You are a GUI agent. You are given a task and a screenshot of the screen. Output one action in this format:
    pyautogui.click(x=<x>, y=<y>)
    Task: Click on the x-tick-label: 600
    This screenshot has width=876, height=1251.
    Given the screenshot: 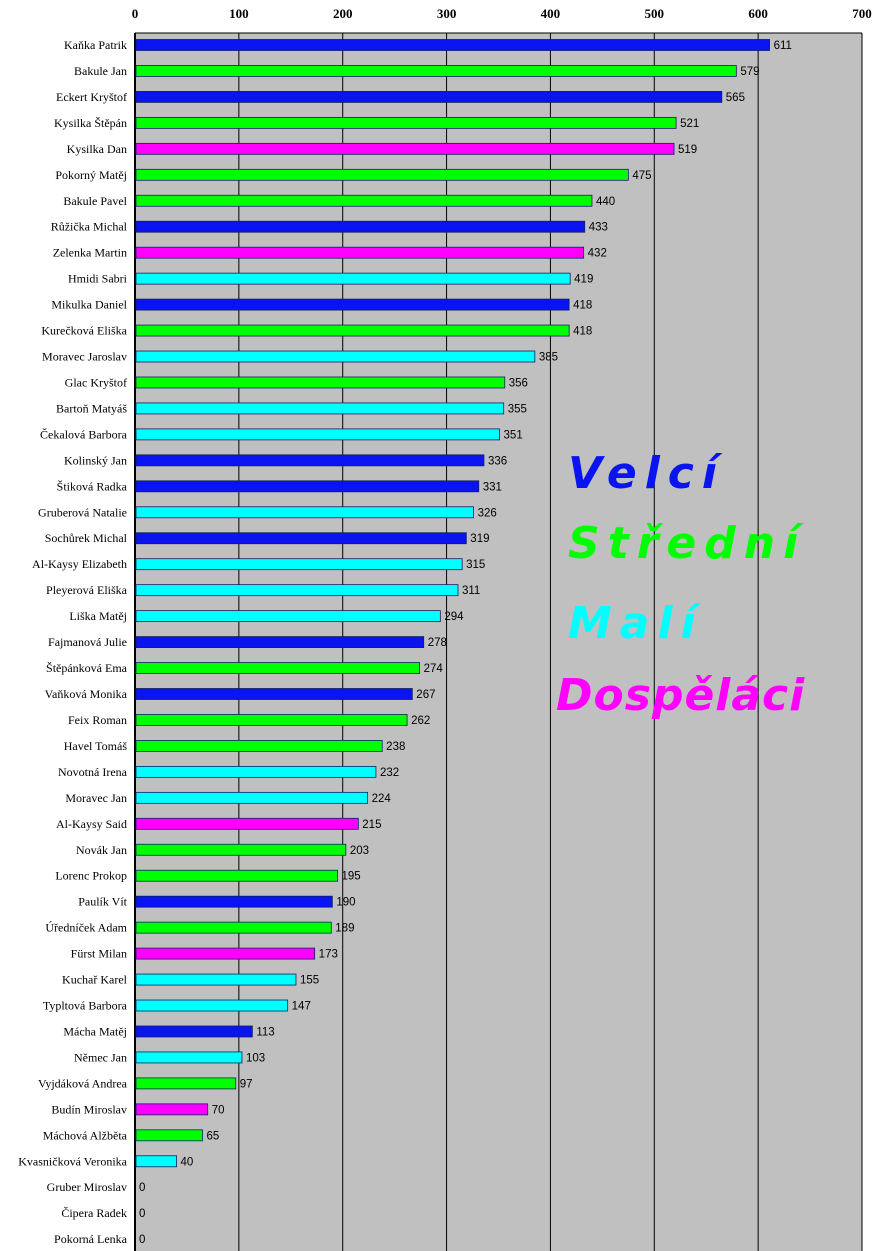 What is the action you would take?
    pyautogui.click(x=758, y=13)
    